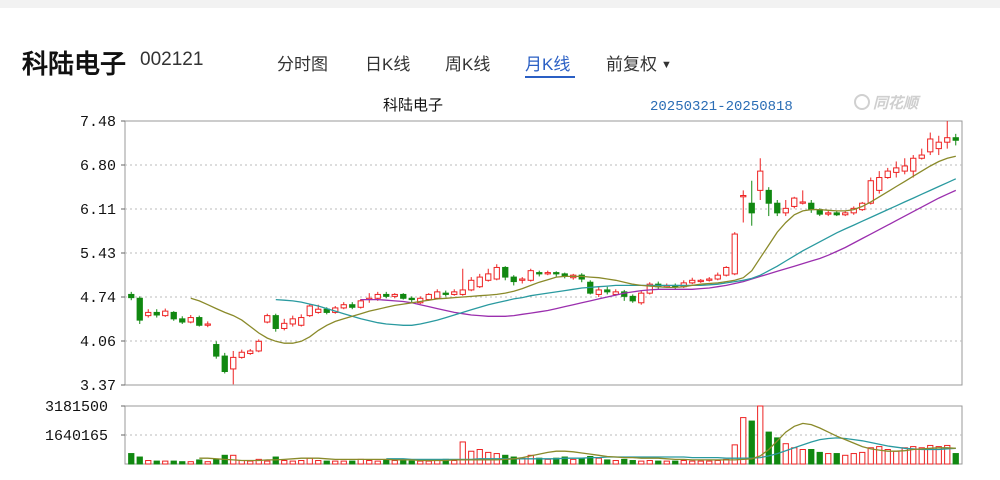 Image resolution: width=1000 pixels, height=480 pixels. What do you see at coordinates (302, 64) in the screenshot?
I see `tab-timeshare: 分时图` at bounding box center [302, 64].